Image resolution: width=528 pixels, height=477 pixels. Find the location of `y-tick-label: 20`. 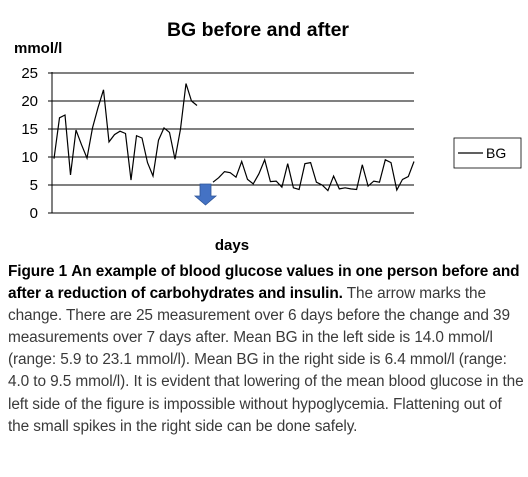

y-tick-label: 20 is located at coordinates (29, 101).